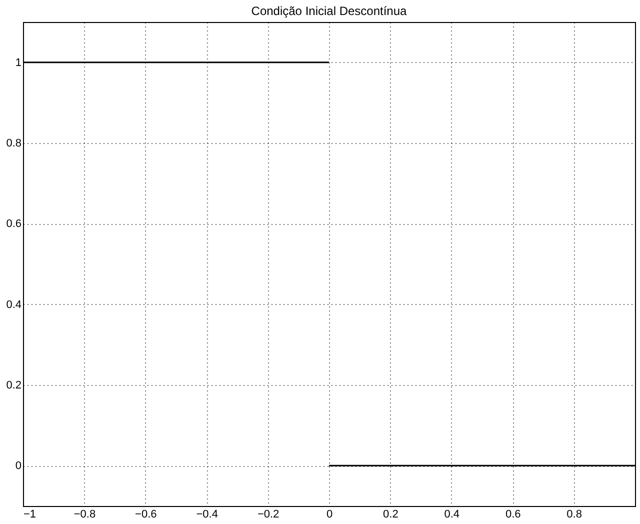 Image resolution: width=640 pixels, height=524 pixels. What do you see at coordinates (329, 11) in the screenshot?
I see `chart-title: Condição Inicial Descontínua` at bounding box center [329, 11].